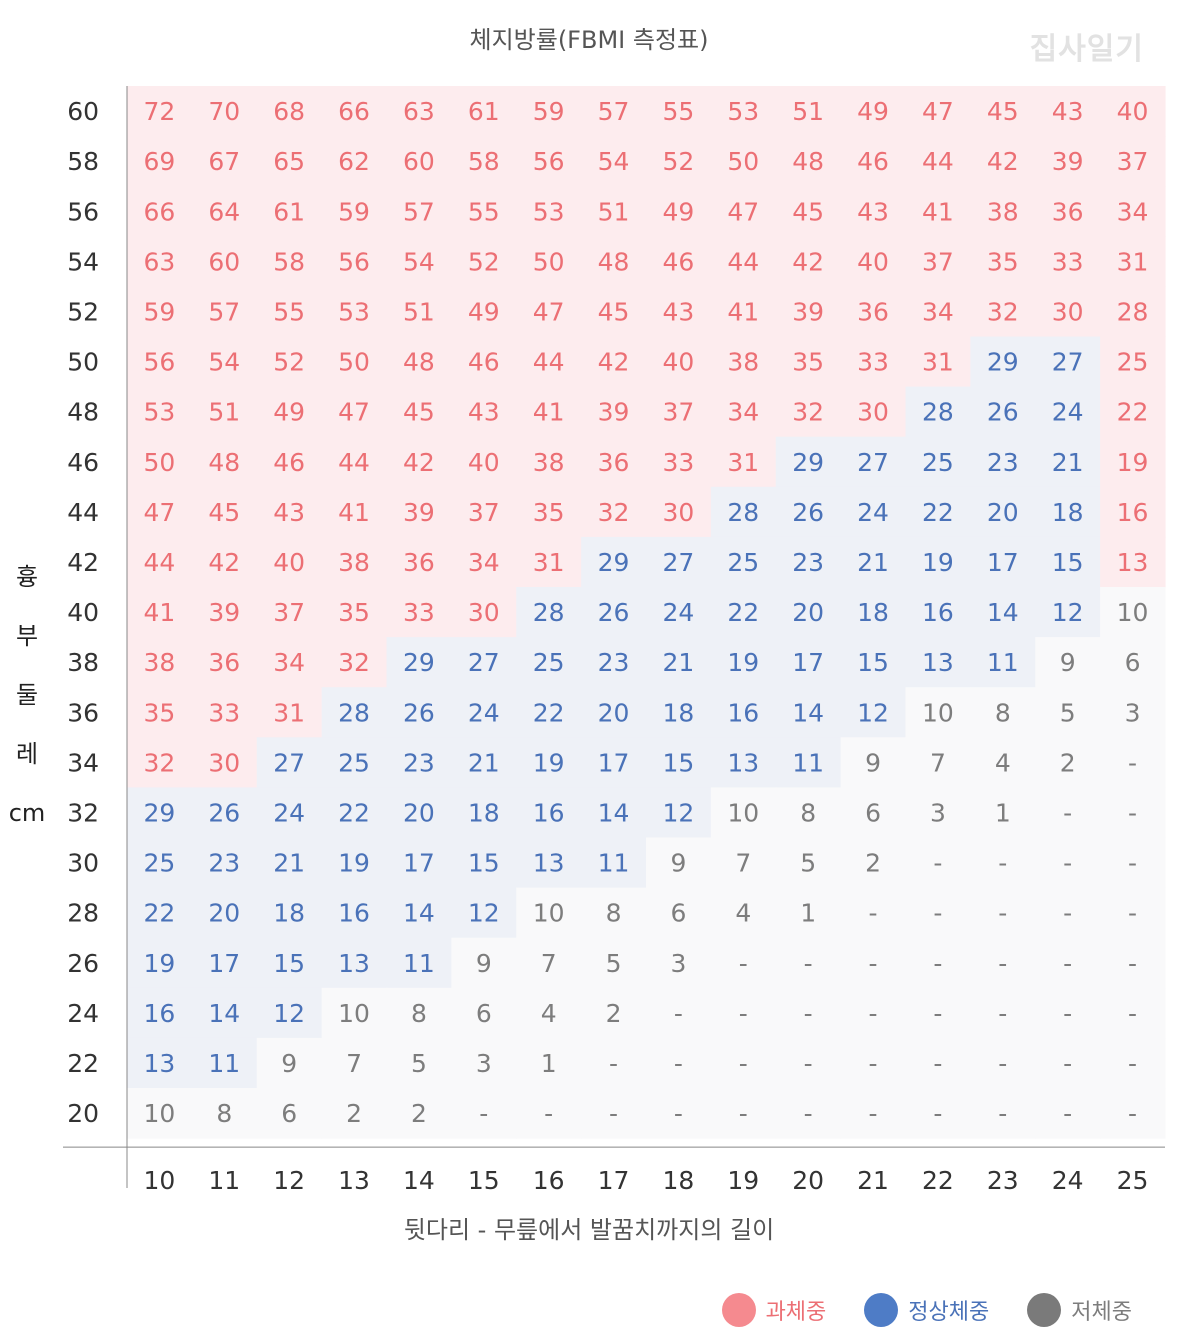  I want to click on legend: 과체중 정상체중 저체중, so click(926, 1310).